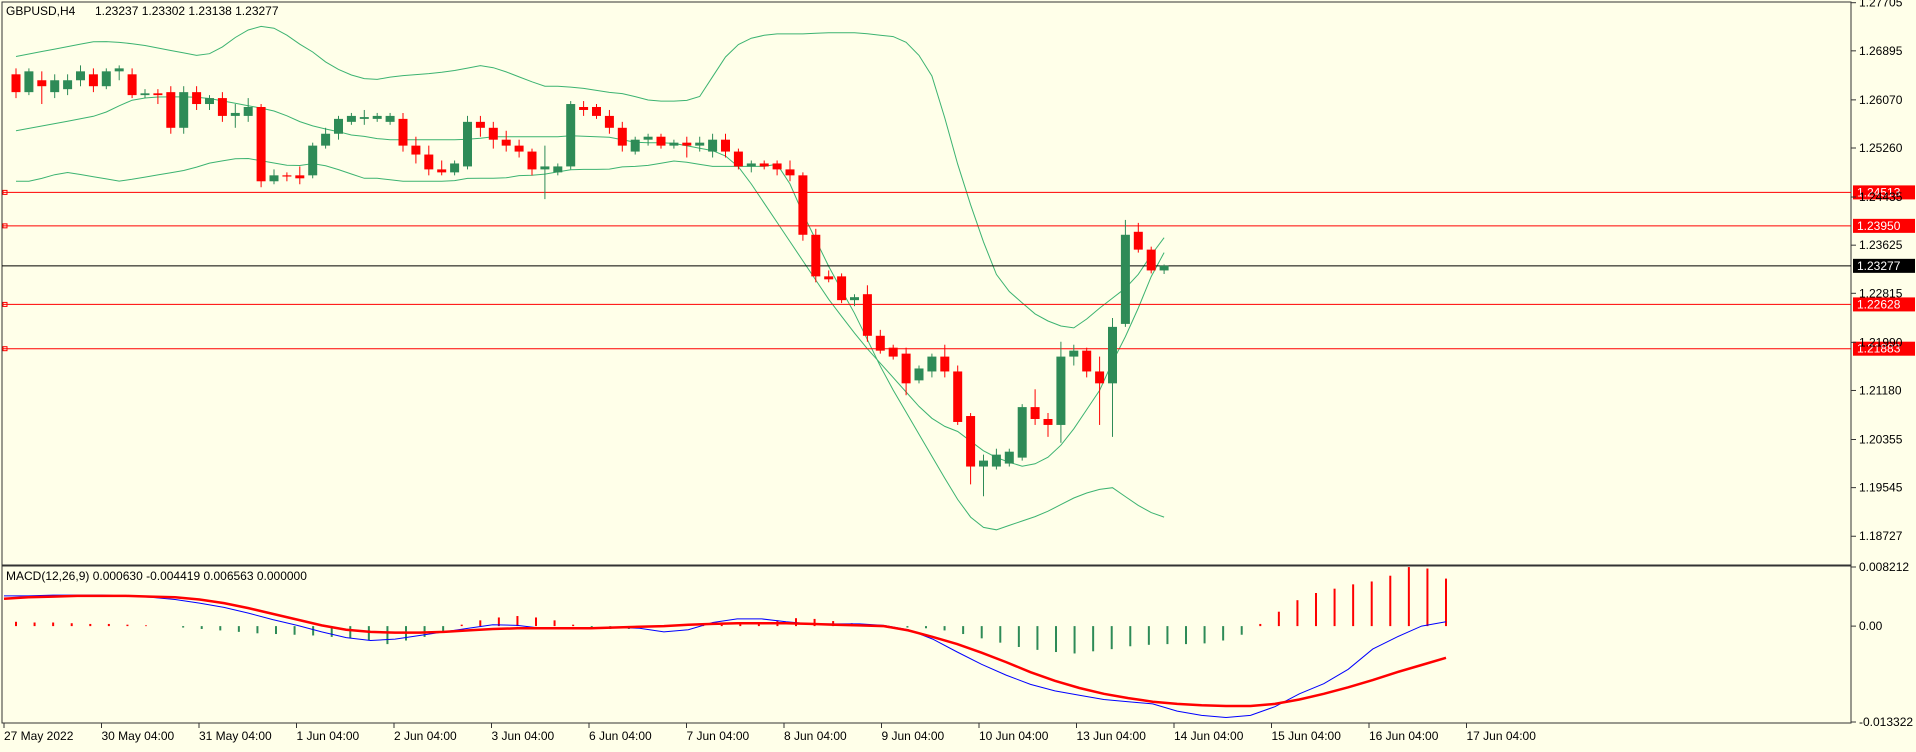 Image resolution: width=1916 pixels, height=752 pixels. What do you see at coordinates (1879, 304) in the screenshot?
I see `level-price-label: 1.22628` at bounding box center [1879, 304].